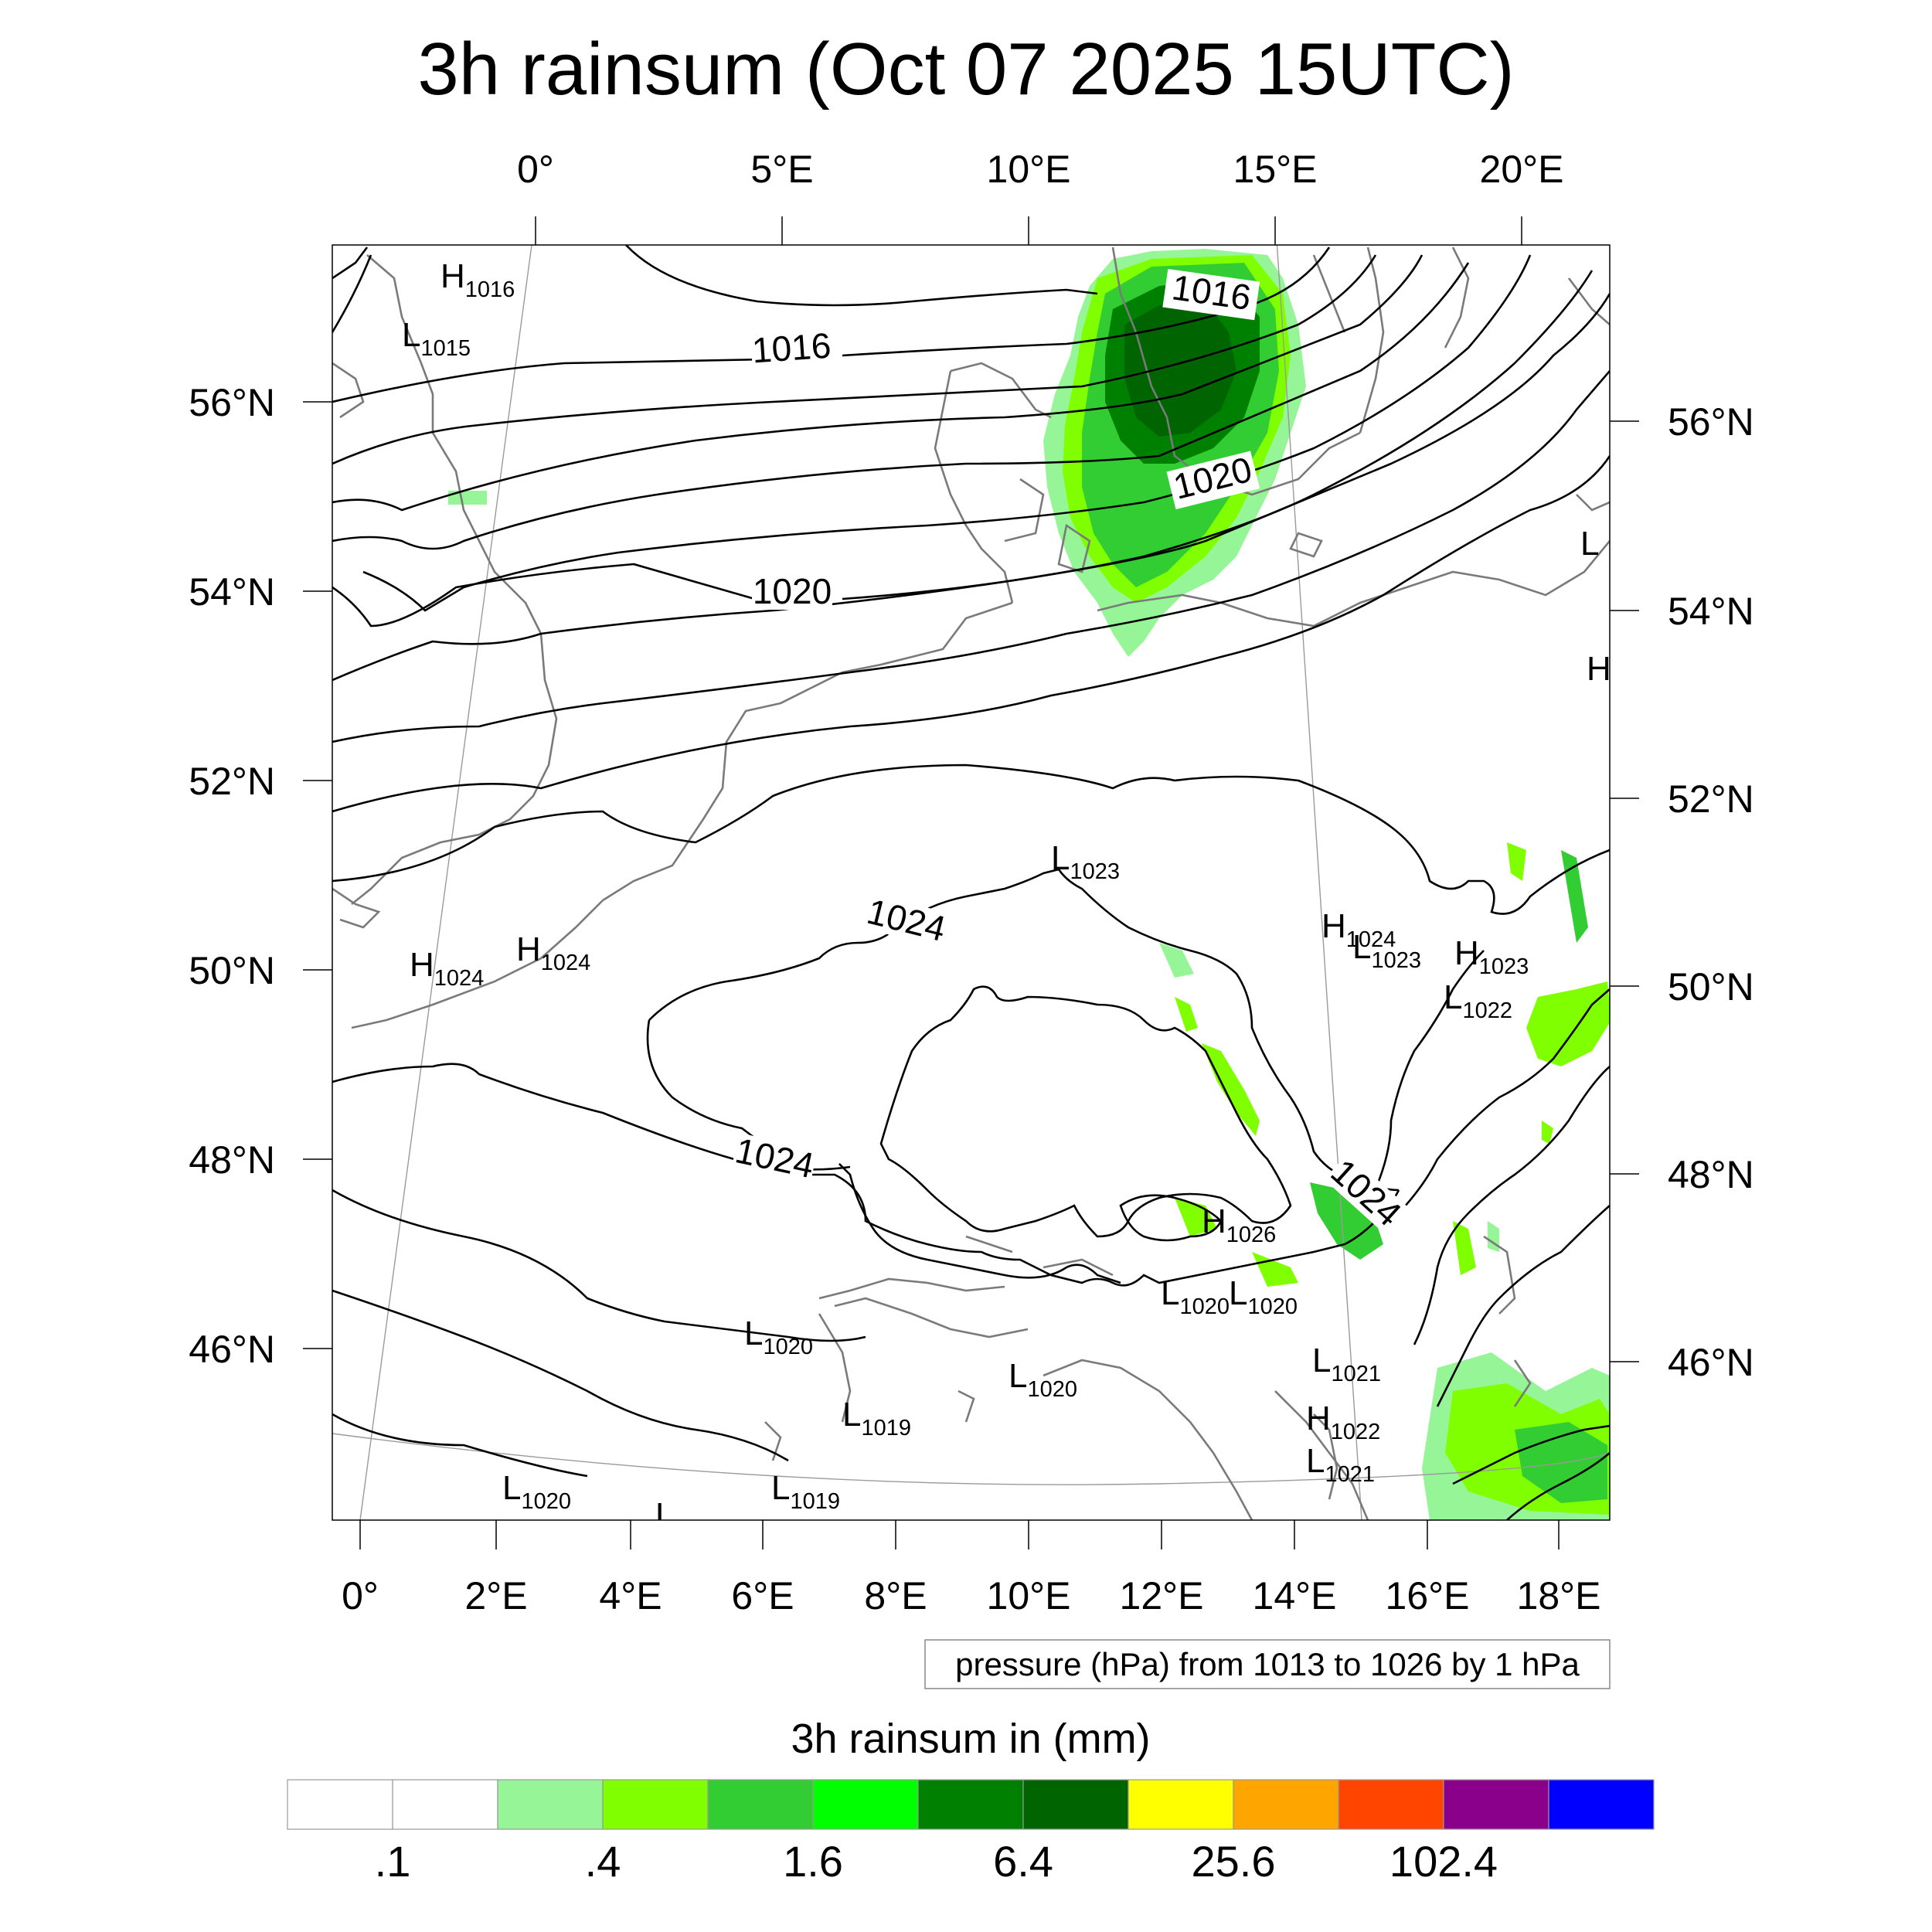 The width and height of the screenshot is (1932, 1932). Describe the element at coordinates (1028, 230) in the screenshot. I see `top-ticks` at that location.